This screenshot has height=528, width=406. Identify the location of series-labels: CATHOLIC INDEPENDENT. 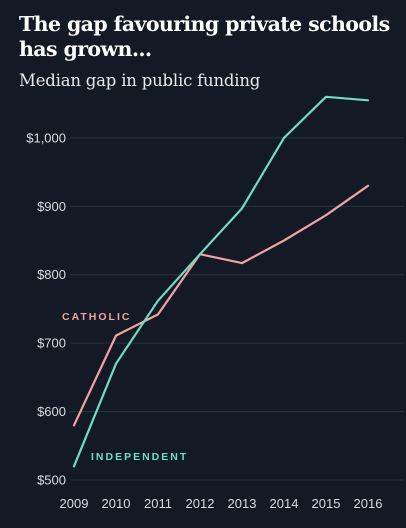
(125, 387).